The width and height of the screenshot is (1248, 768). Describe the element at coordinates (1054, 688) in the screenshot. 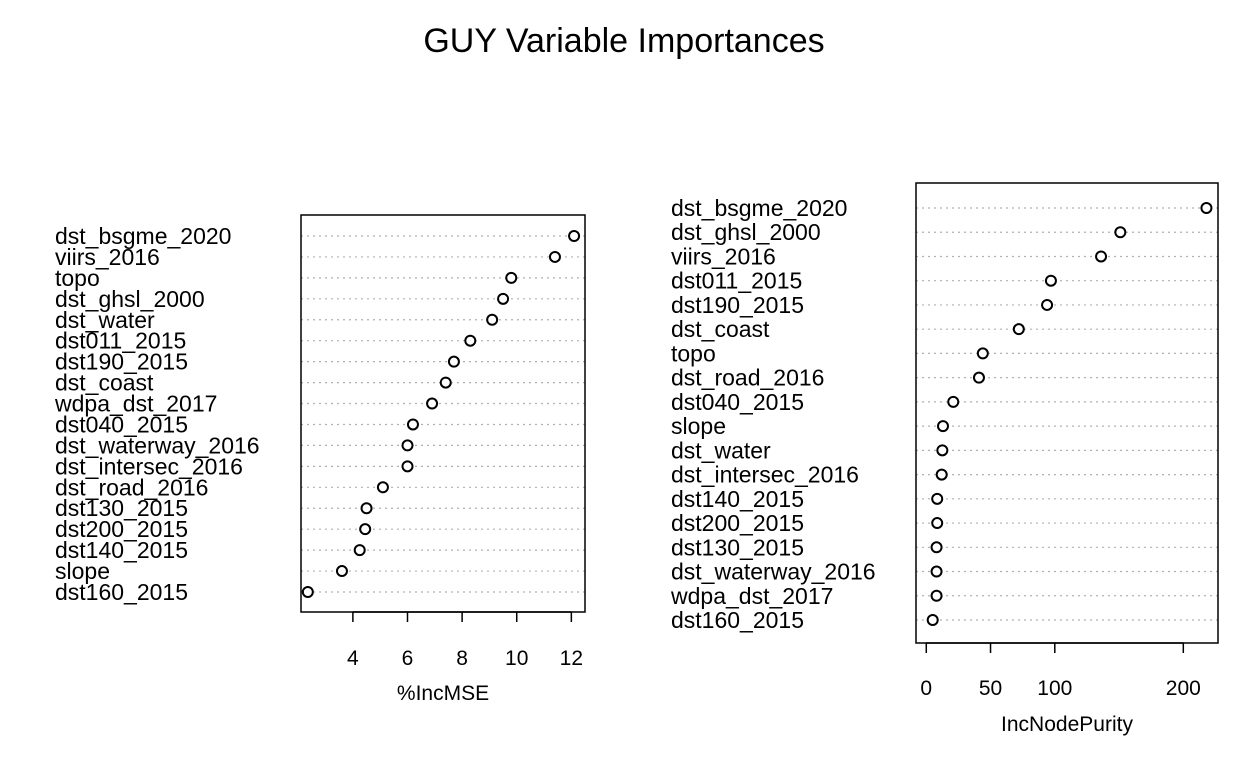

I see `x-tick-label: 100` at that location.